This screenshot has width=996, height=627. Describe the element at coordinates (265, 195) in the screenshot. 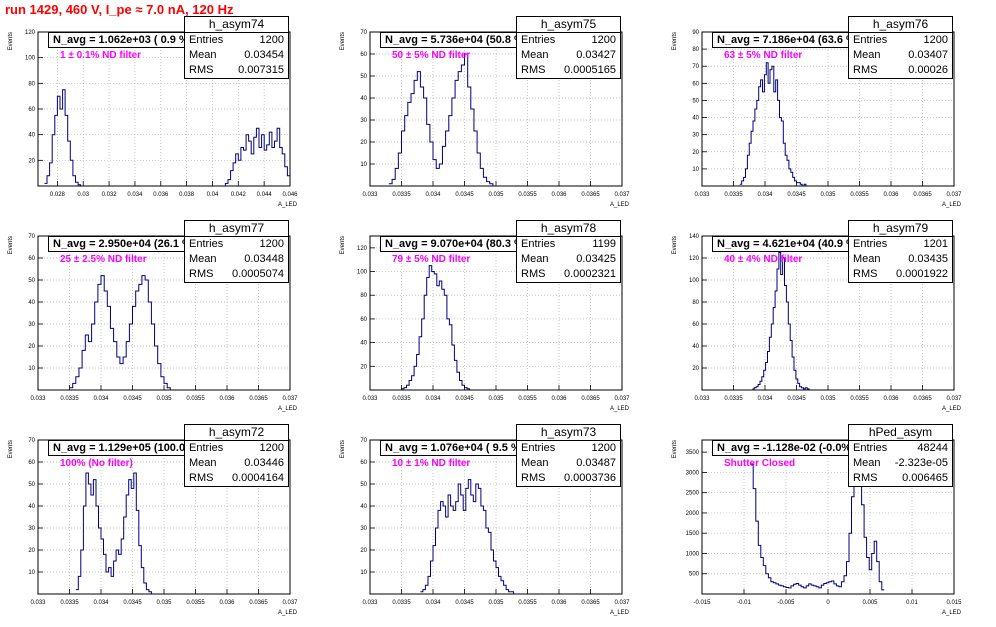

I see `x-tick-label: 0.044` at that location.